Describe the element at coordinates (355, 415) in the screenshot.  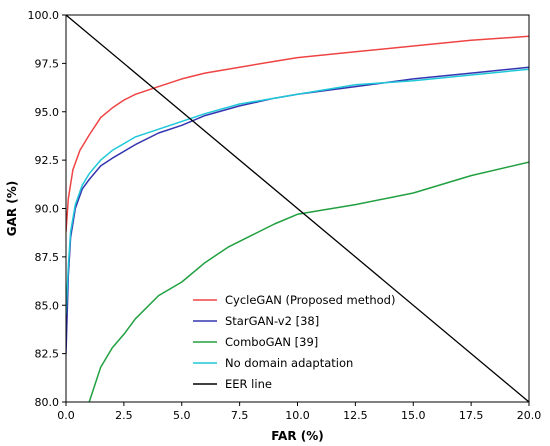
I see `x-tick-label: 12.5` at that location.